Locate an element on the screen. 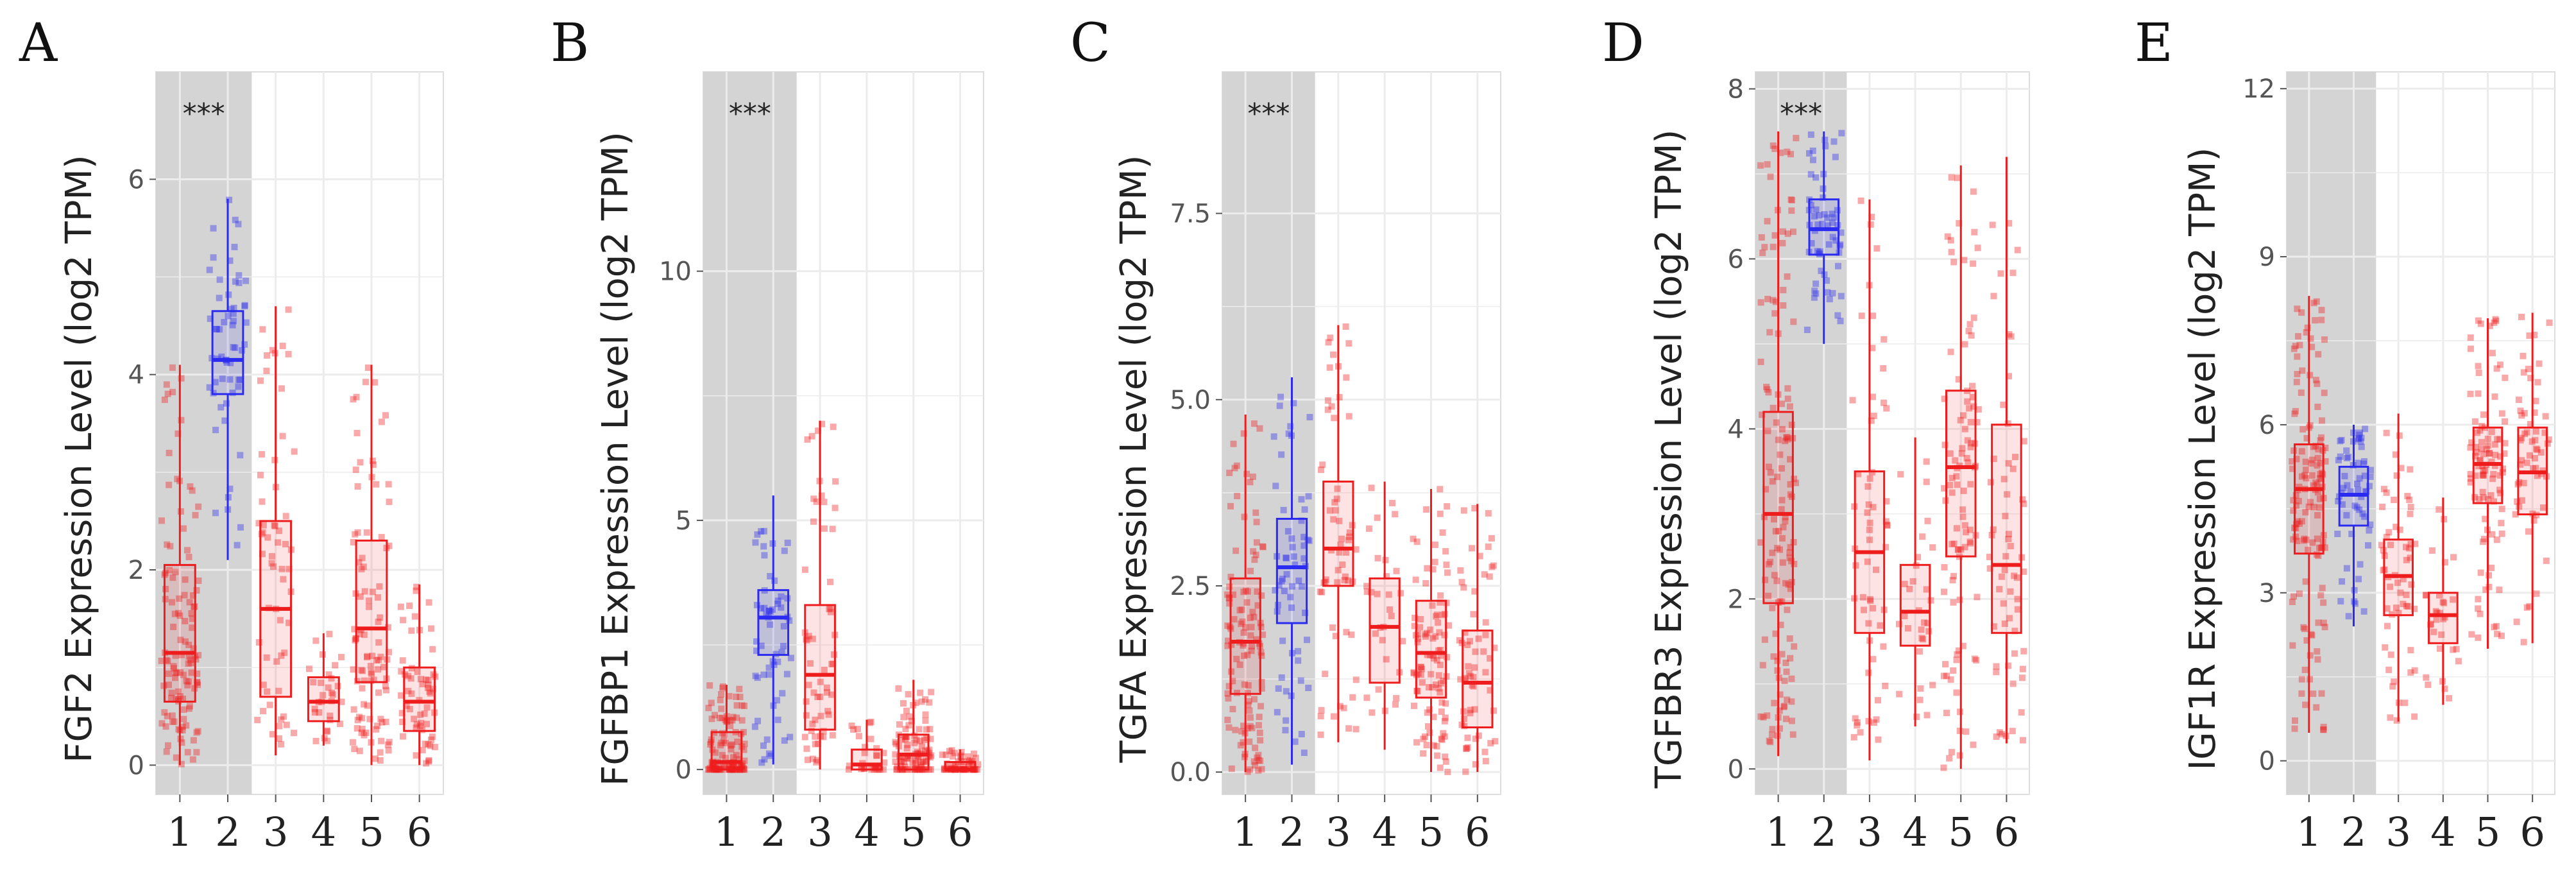 The height and width of the screenshot is (874, 2576). box-body is located at coordinates (1824, 227).